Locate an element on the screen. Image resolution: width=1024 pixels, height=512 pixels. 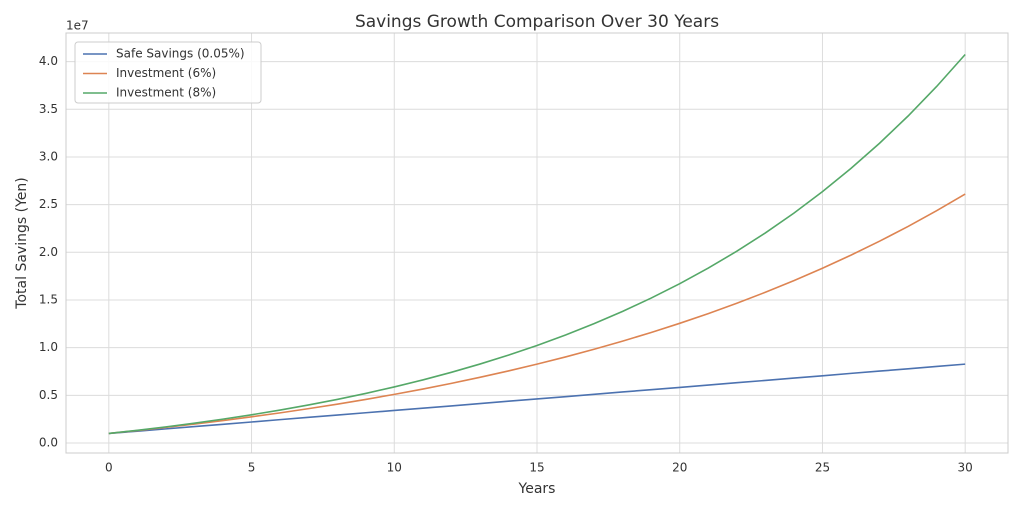
legend-label: Investment (6%) is located at coordinates (166, 73).